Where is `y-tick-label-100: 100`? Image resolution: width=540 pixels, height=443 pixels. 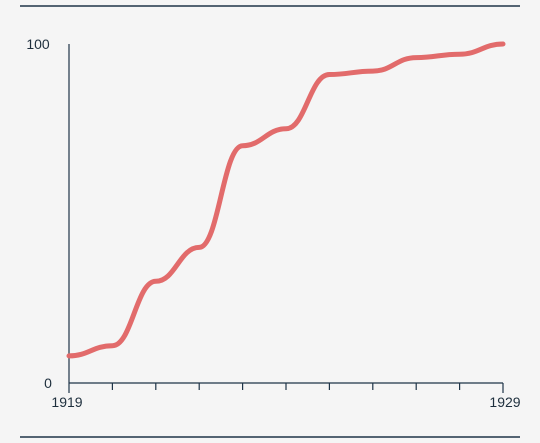
y-tick-label-100: 100 is located at coordinates (38, 44).